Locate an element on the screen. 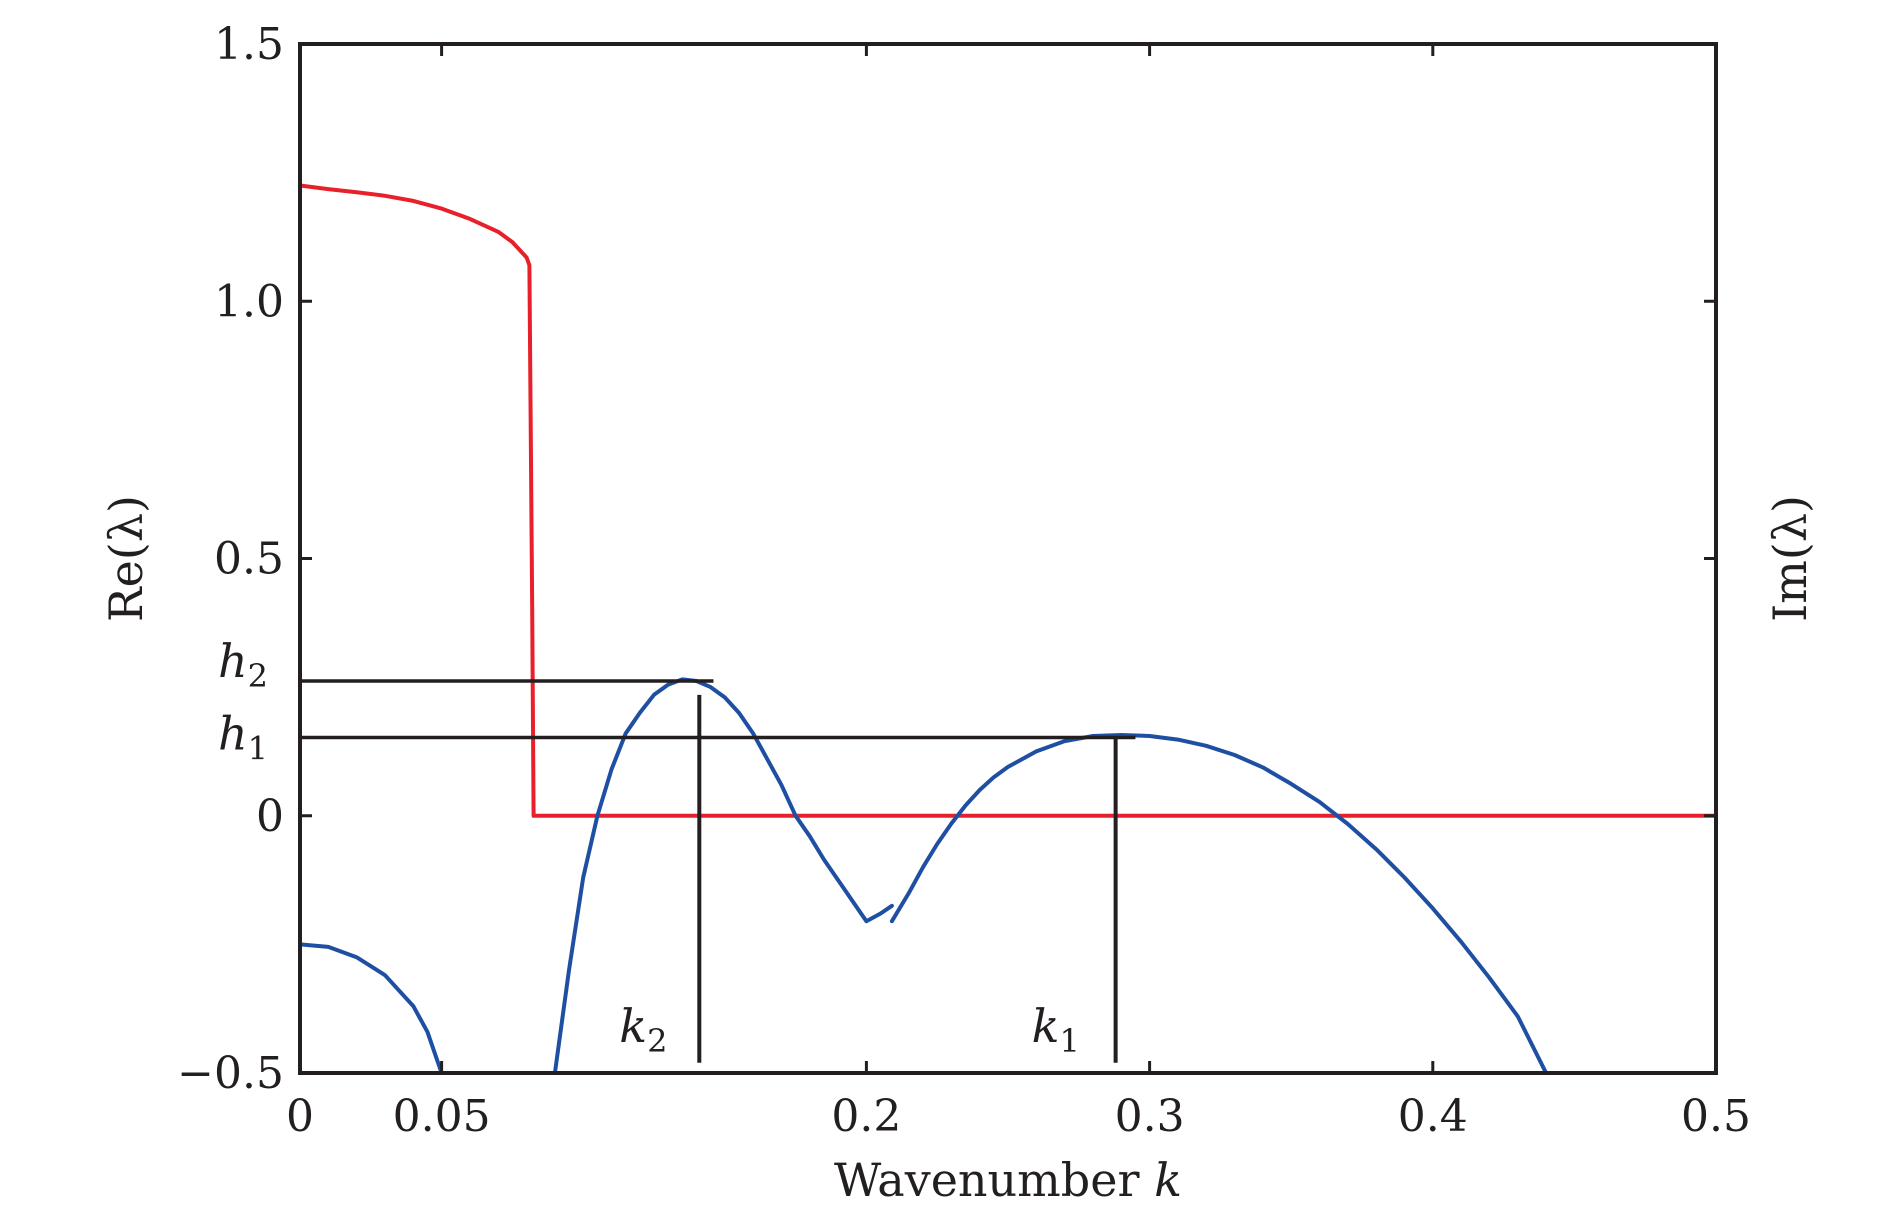 The image size is (1890, 1229). annotation-layer is located at coordinates (718, 871).